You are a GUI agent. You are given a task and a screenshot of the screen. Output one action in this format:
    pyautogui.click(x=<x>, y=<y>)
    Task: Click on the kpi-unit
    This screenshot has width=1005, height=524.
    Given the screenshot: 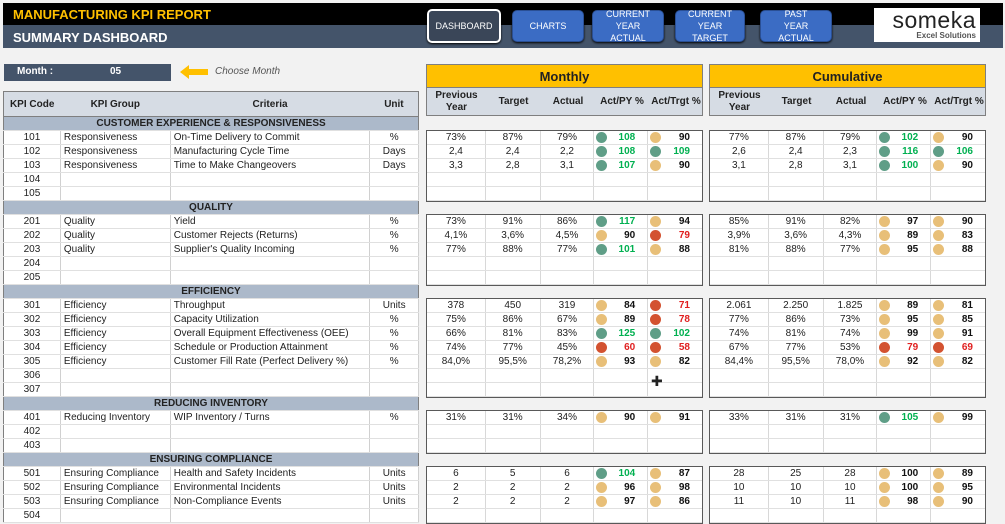 What is the action you would take?
    pyautogui.click(x=394, y=445)
    